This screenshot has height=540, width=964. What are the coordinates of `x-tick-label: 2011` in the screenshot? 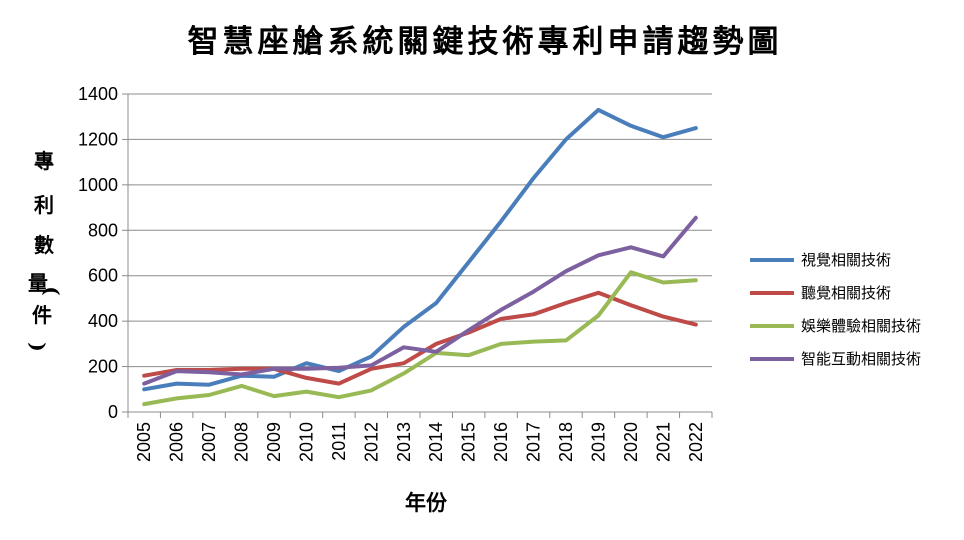 It's located at (339, 441).